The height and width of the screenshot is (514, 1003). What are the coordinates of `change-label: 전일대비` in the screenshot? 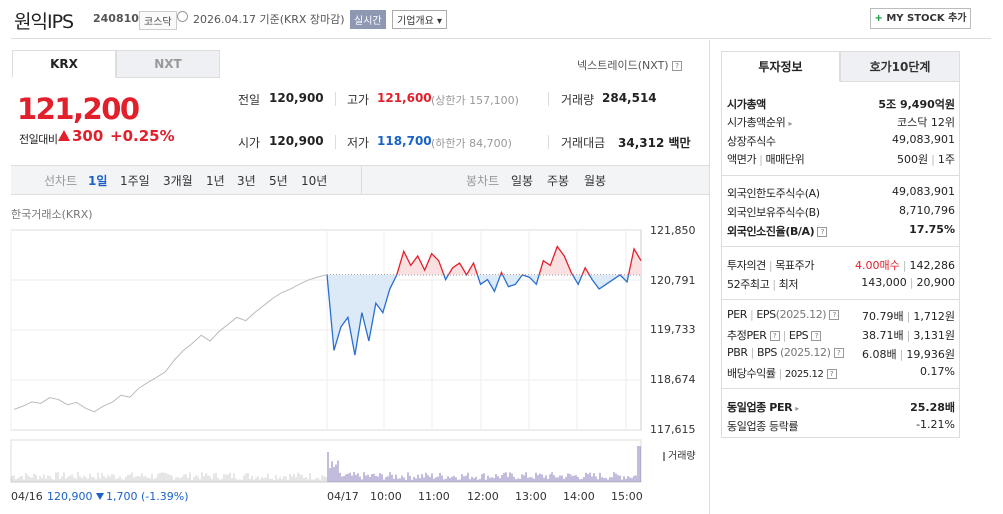 It's located at (38, 139).